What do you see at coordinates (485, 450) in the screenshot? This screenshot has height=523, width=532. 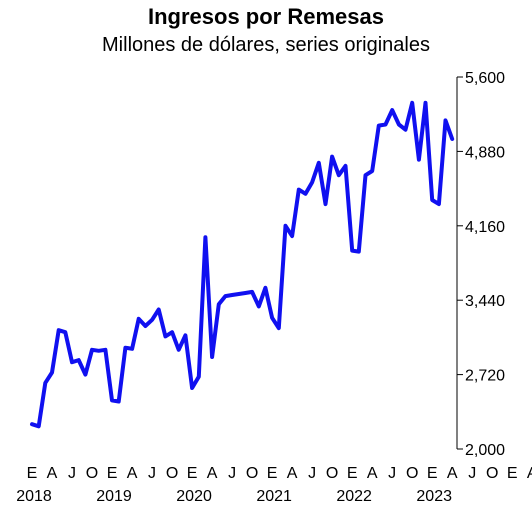 I see `y-tick-label: 2,000` at bounding box center [485, 450].